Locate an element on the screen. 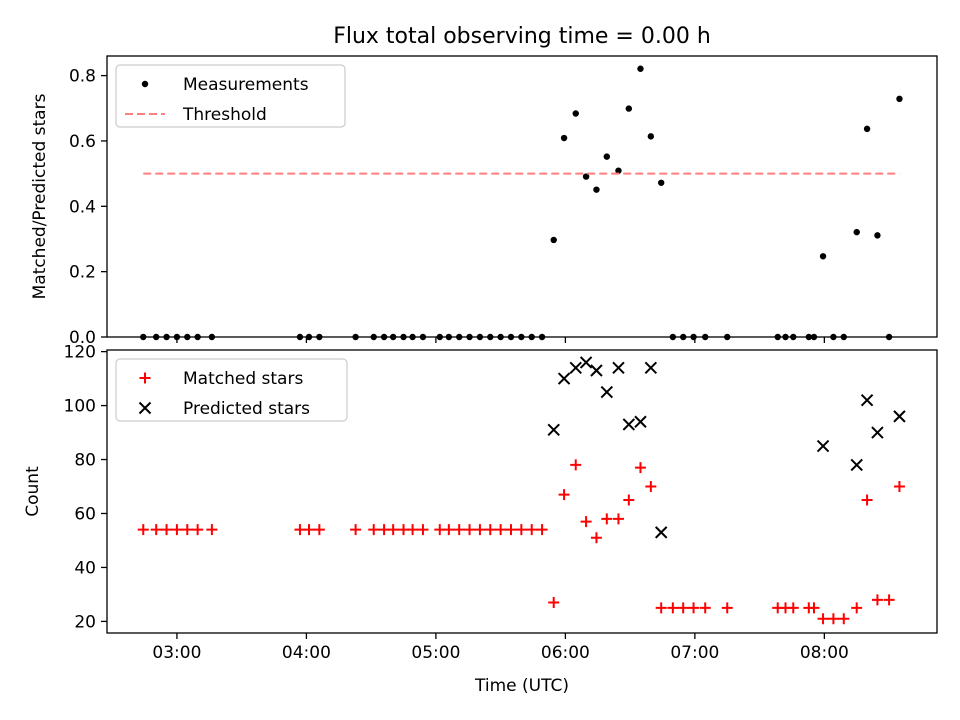 The height and width of the screenshot is (720, 960). legend-label: Threshold is located at coordinates (224, 115).